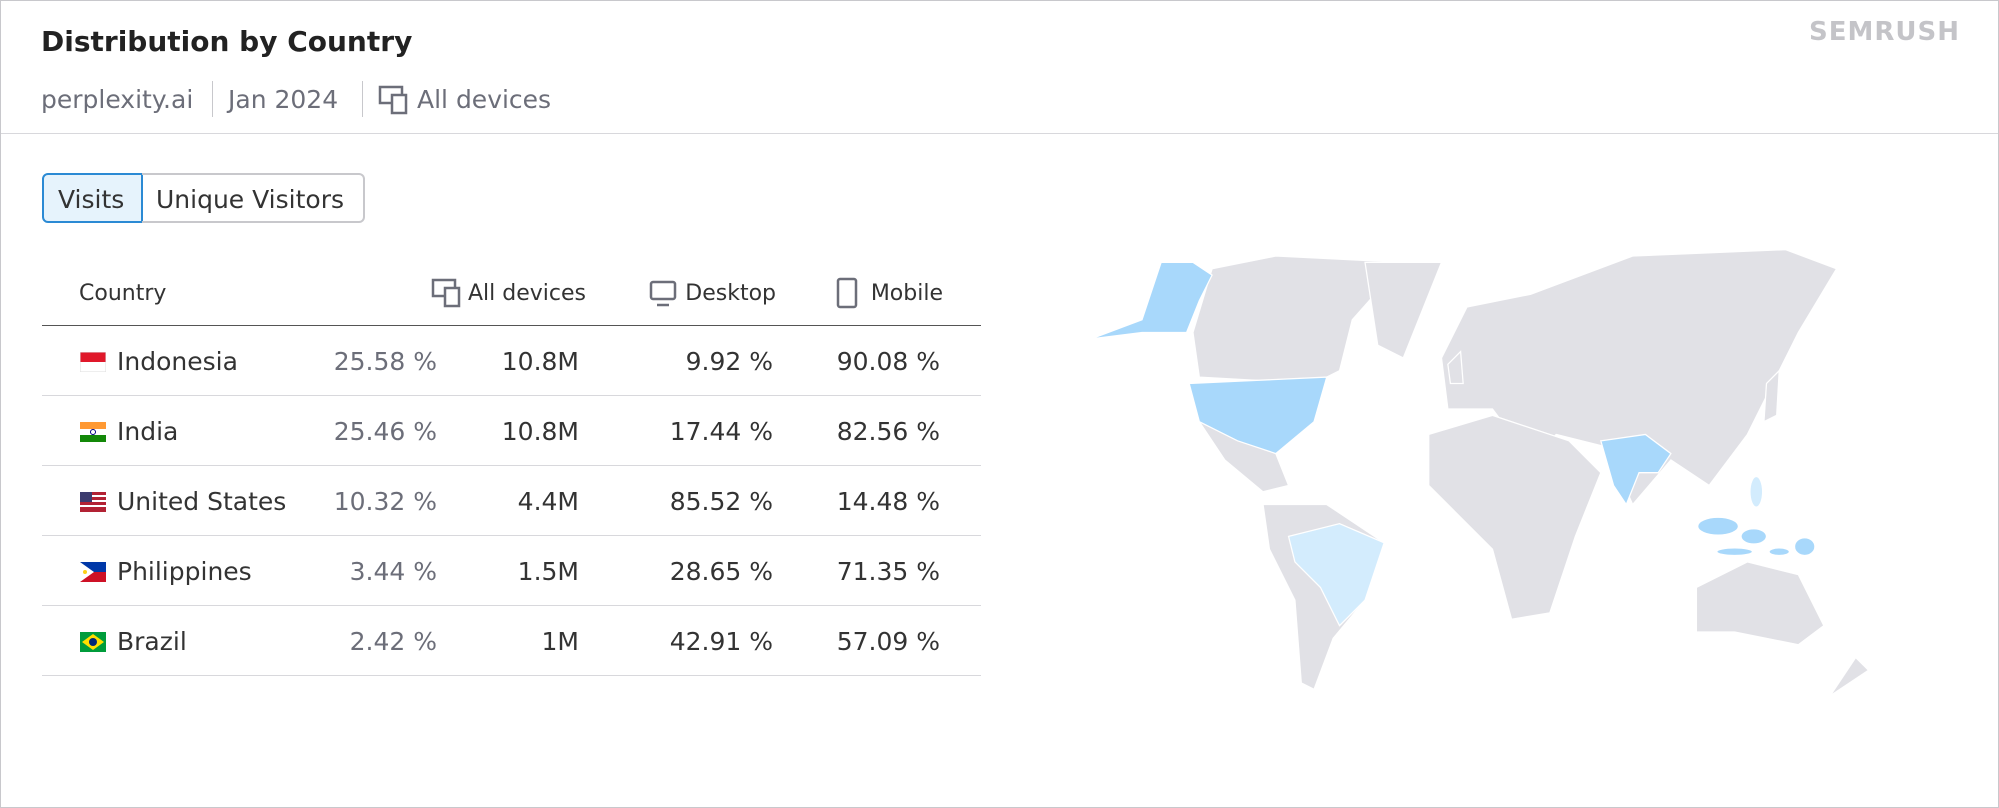 The image size is (1999, 808). Describe the element at coordinates (484, 99) in the screenshot. I see `devices: All devices` at that location.